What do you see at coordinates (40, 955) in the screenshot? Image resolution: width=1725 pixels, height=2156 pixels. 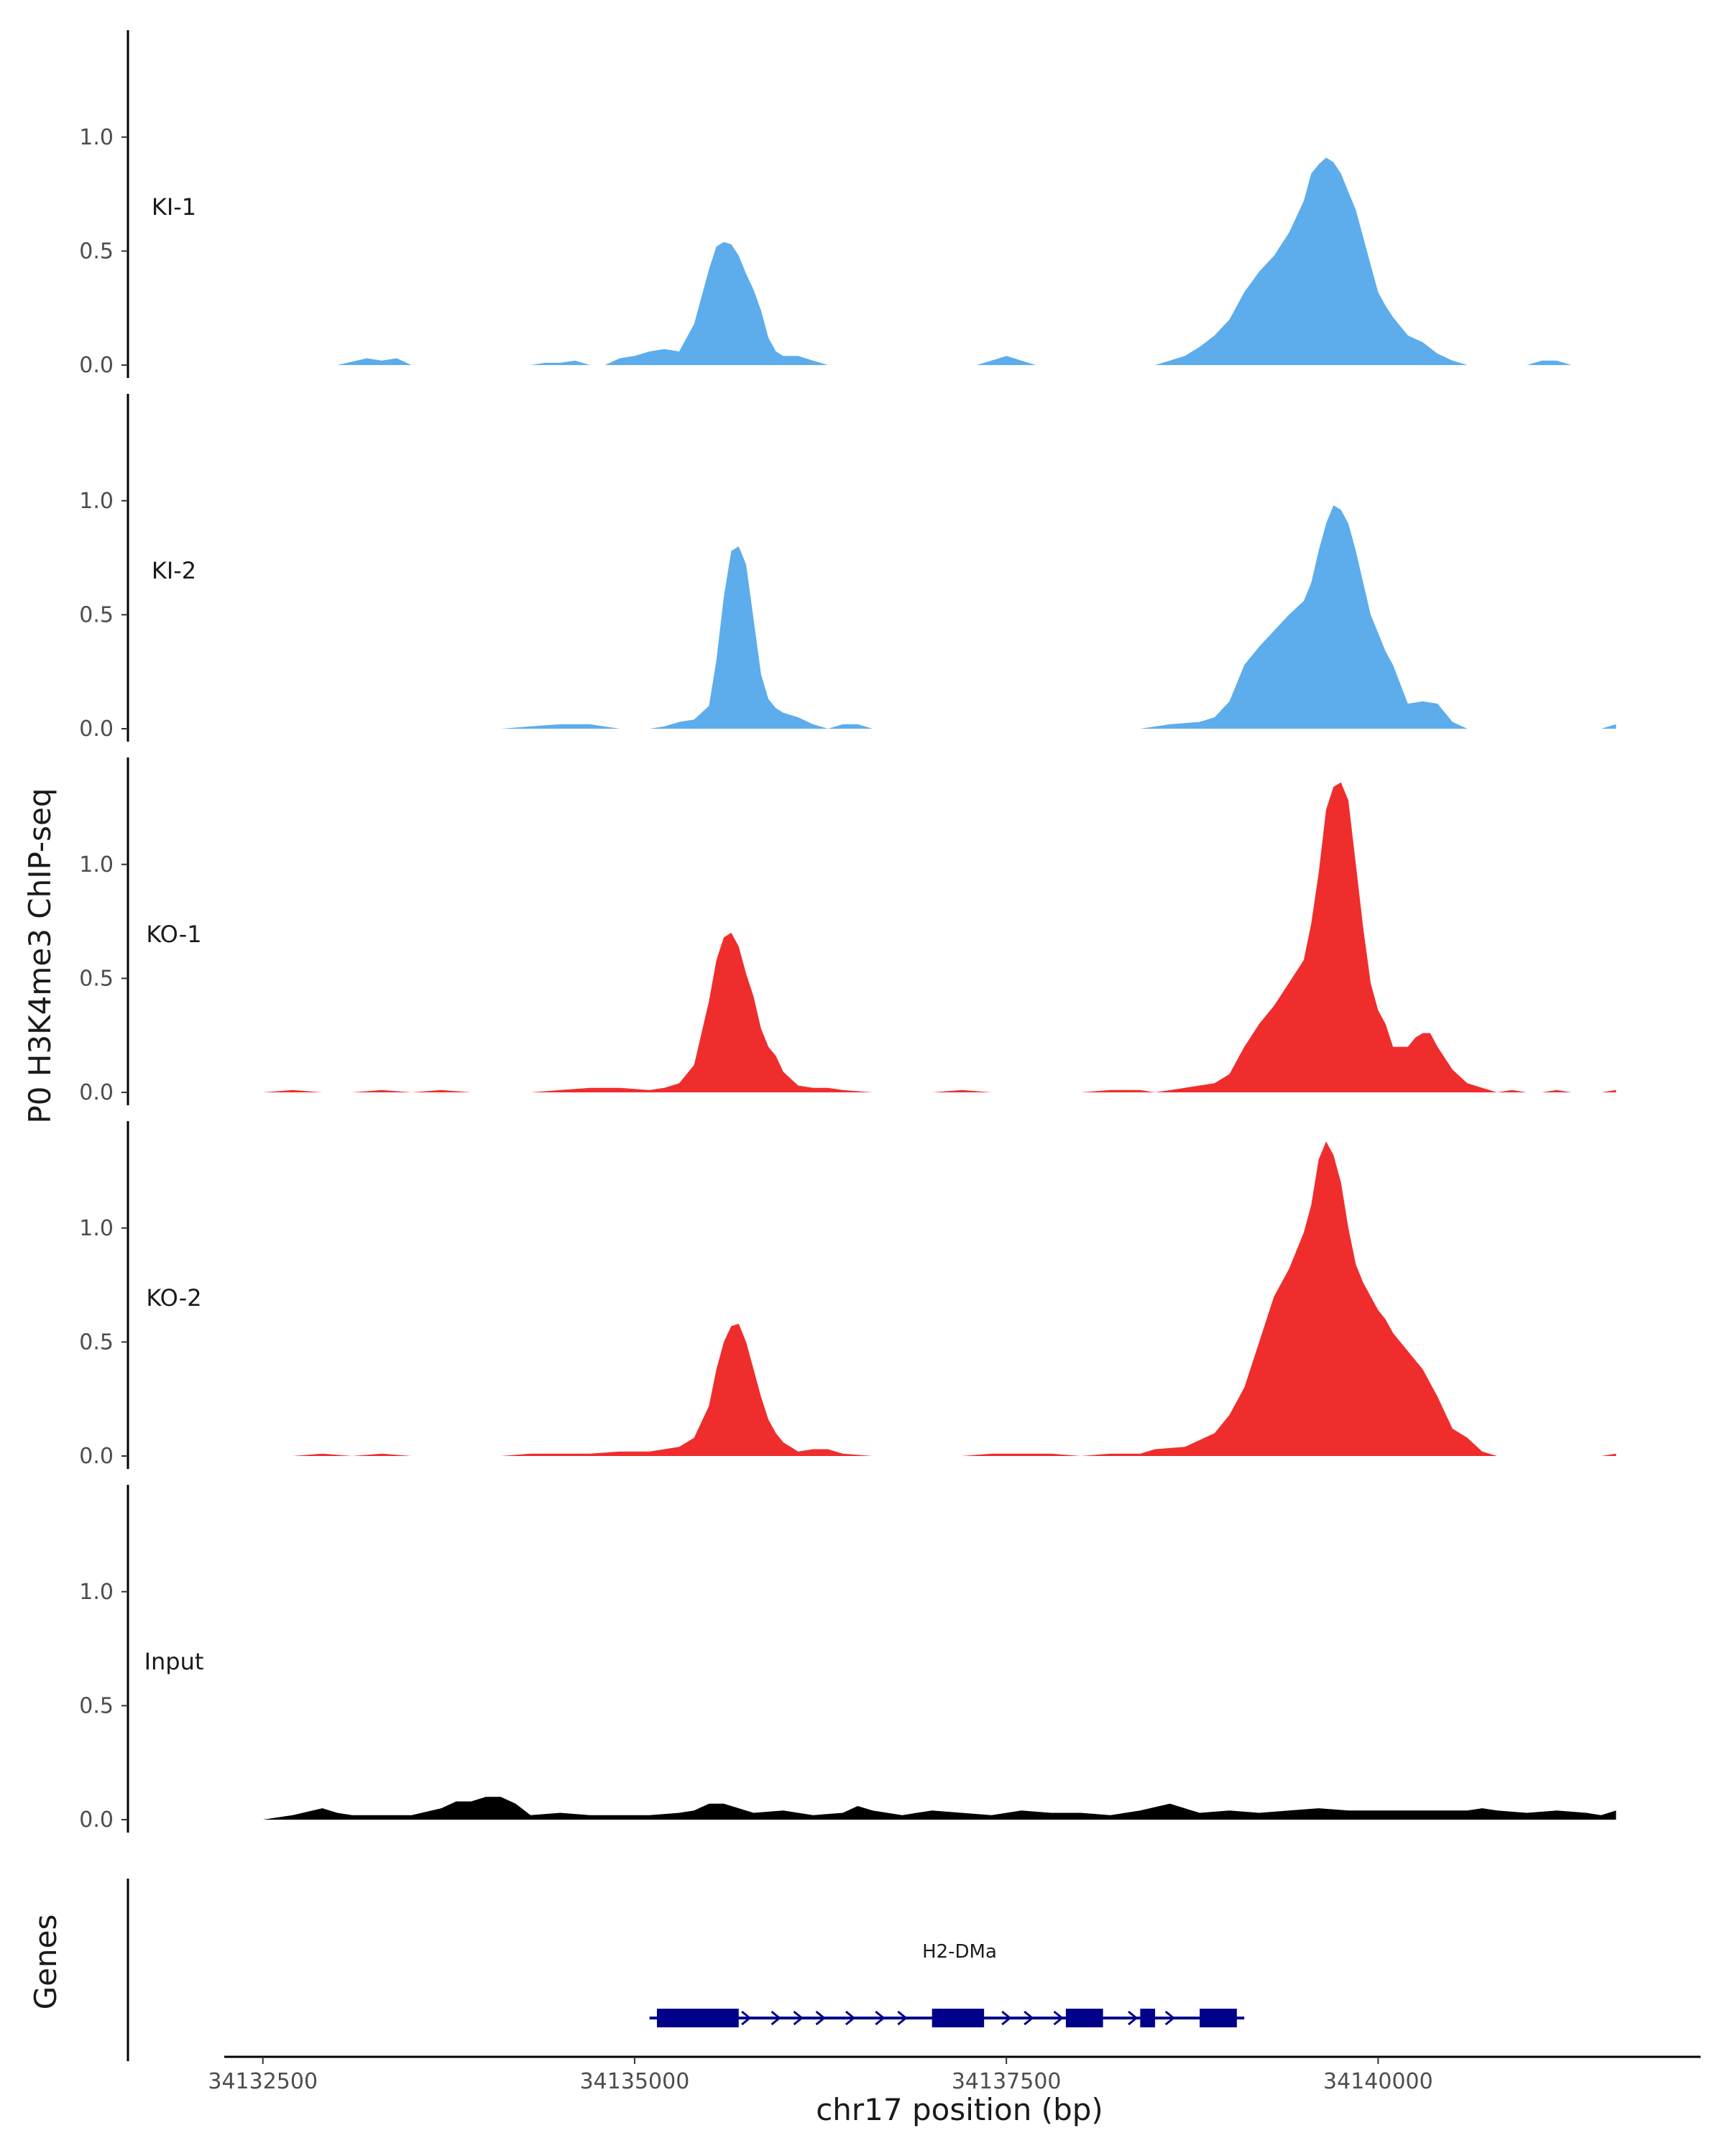 I see `y-axis-title: P0 H3K4me3 ChIP-seq` at bounding box center [40, 955].